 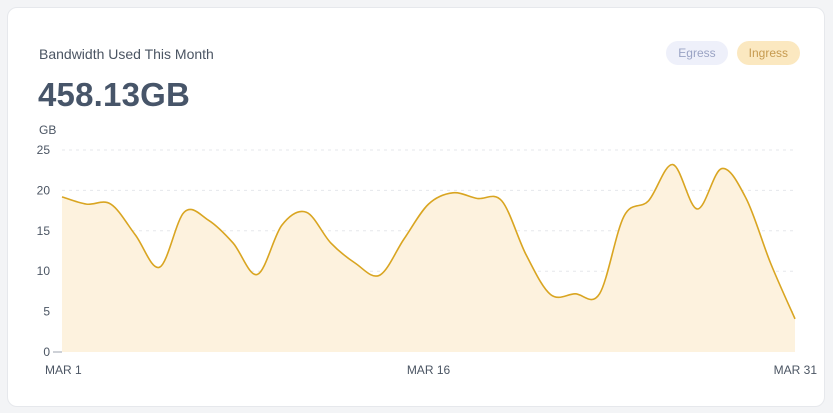 I want to click on y-ticks: 0 5 10 15 20 25, so click(x=44, y=251).